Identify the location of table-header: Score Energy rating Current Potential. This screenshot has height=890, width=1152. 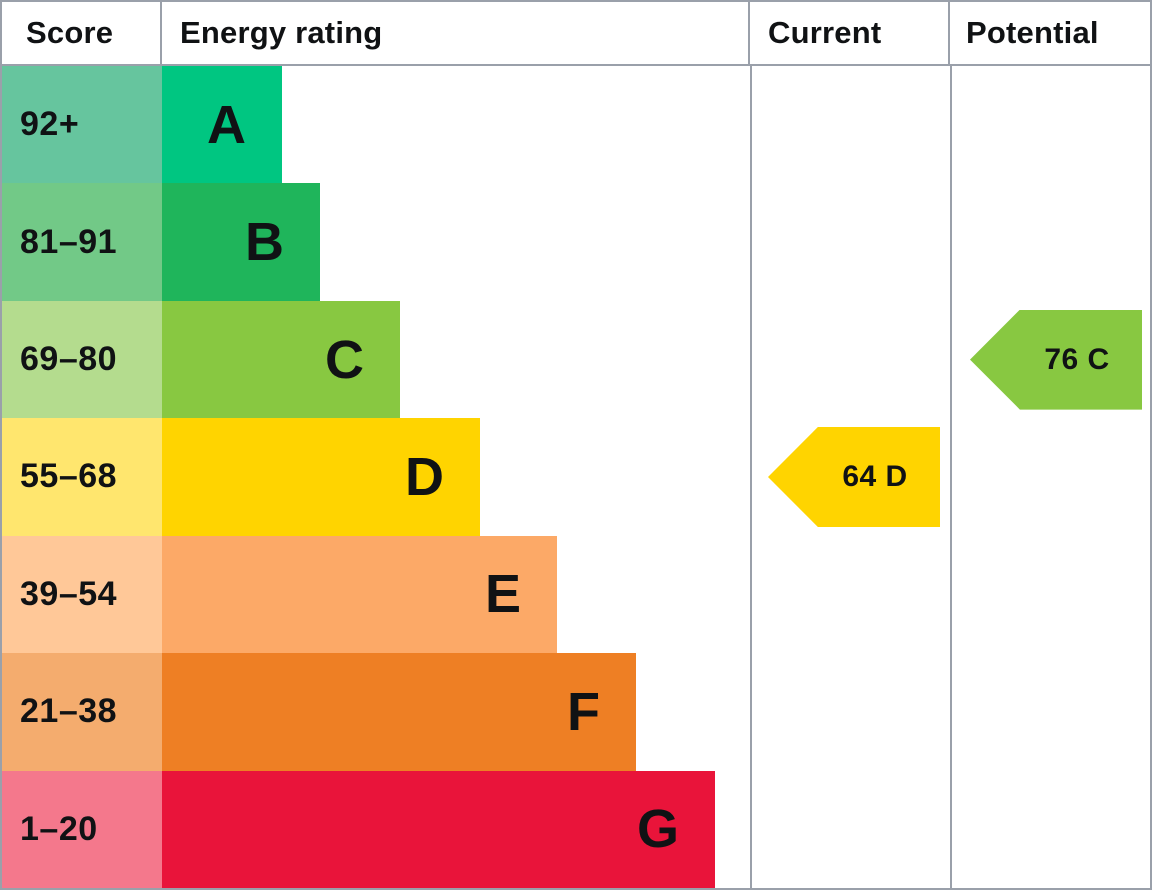
(576, 34).